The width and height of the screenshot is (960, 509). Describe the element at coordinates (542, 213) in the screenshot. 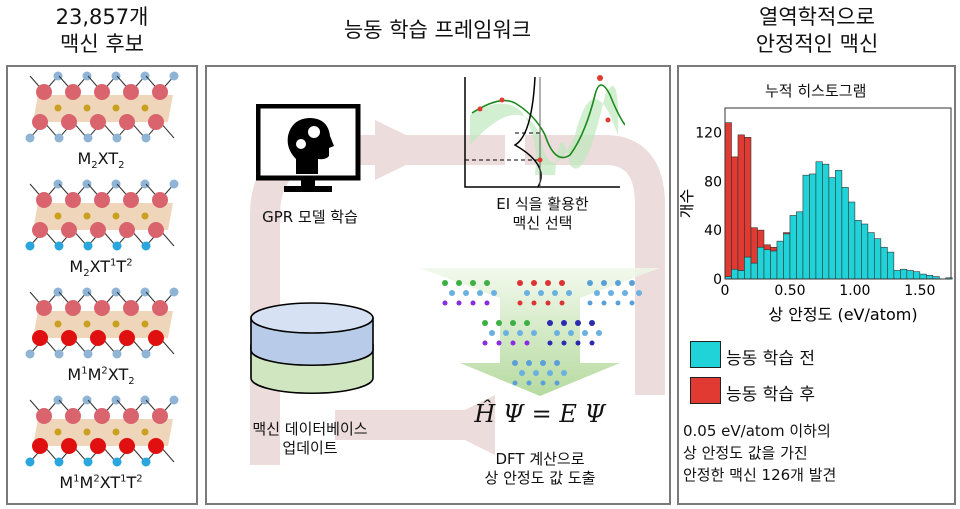

I see `ei-label: EI 식을 활용한 맥신 선택` at that location.